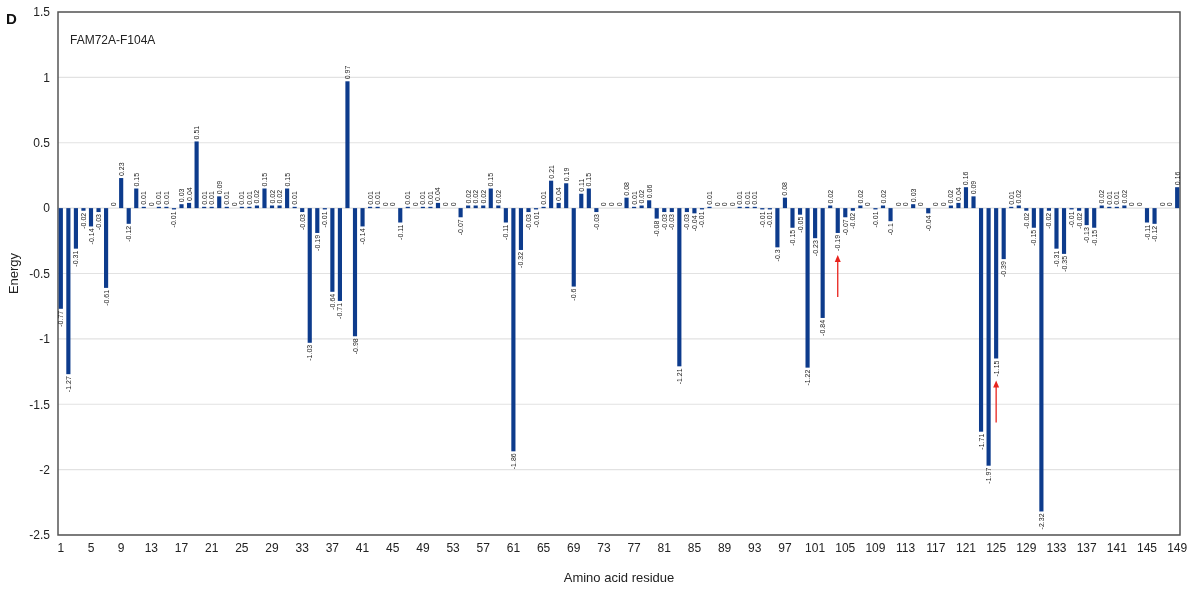 This screenshot has width=1194, height=590. Describe the element at coordinates (61, 547) in the screenshot. I see `x-tick-label: 1` at that location.